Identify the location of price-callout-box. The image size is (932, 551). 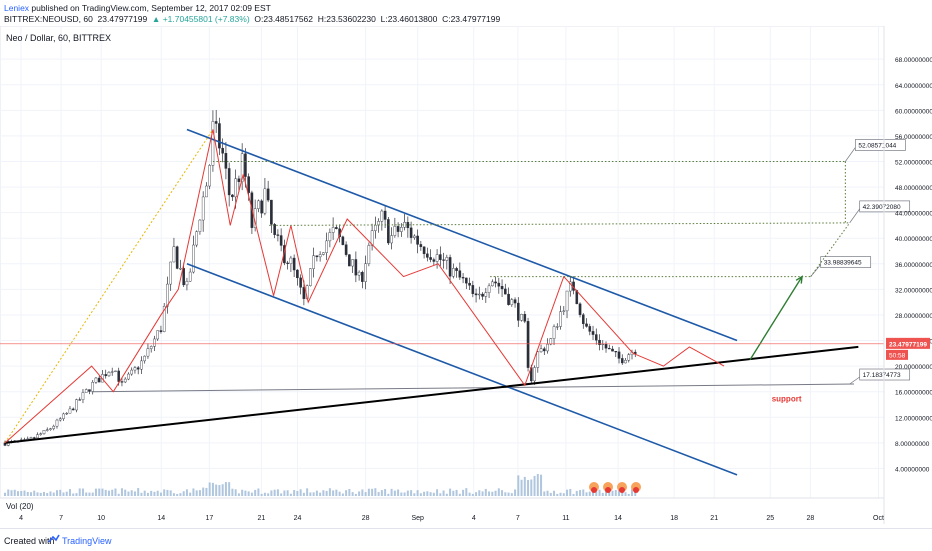
(885, 374).